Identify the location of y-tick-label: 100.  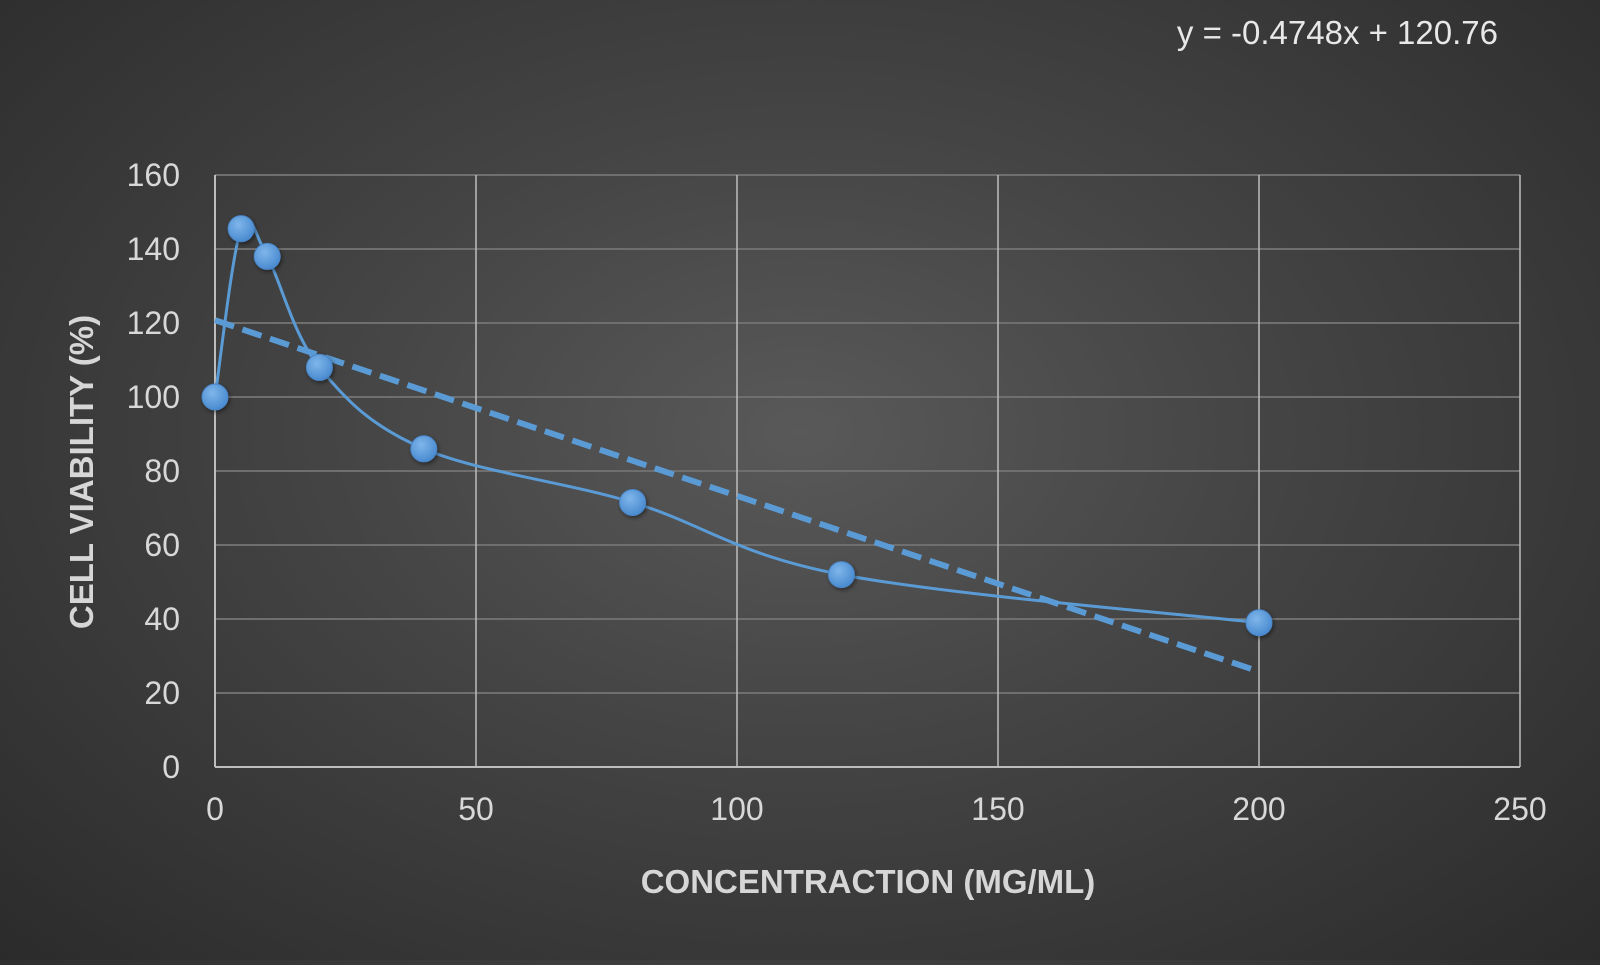
(153, 397).